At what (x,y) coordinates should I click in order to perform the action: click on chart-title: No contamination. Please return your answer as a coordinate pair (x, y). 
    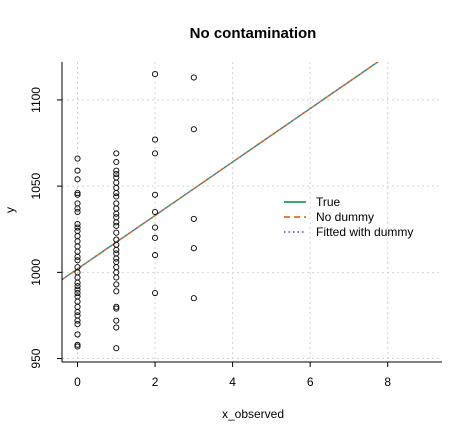
    Looking at the image, I should click on (253, 33).